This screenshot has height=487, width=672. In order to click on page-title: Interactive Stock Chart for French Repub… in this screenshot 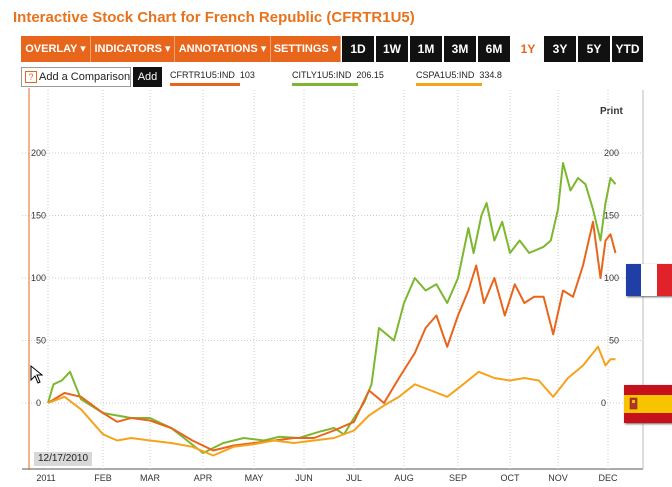, I will do `click(214, 17)`.